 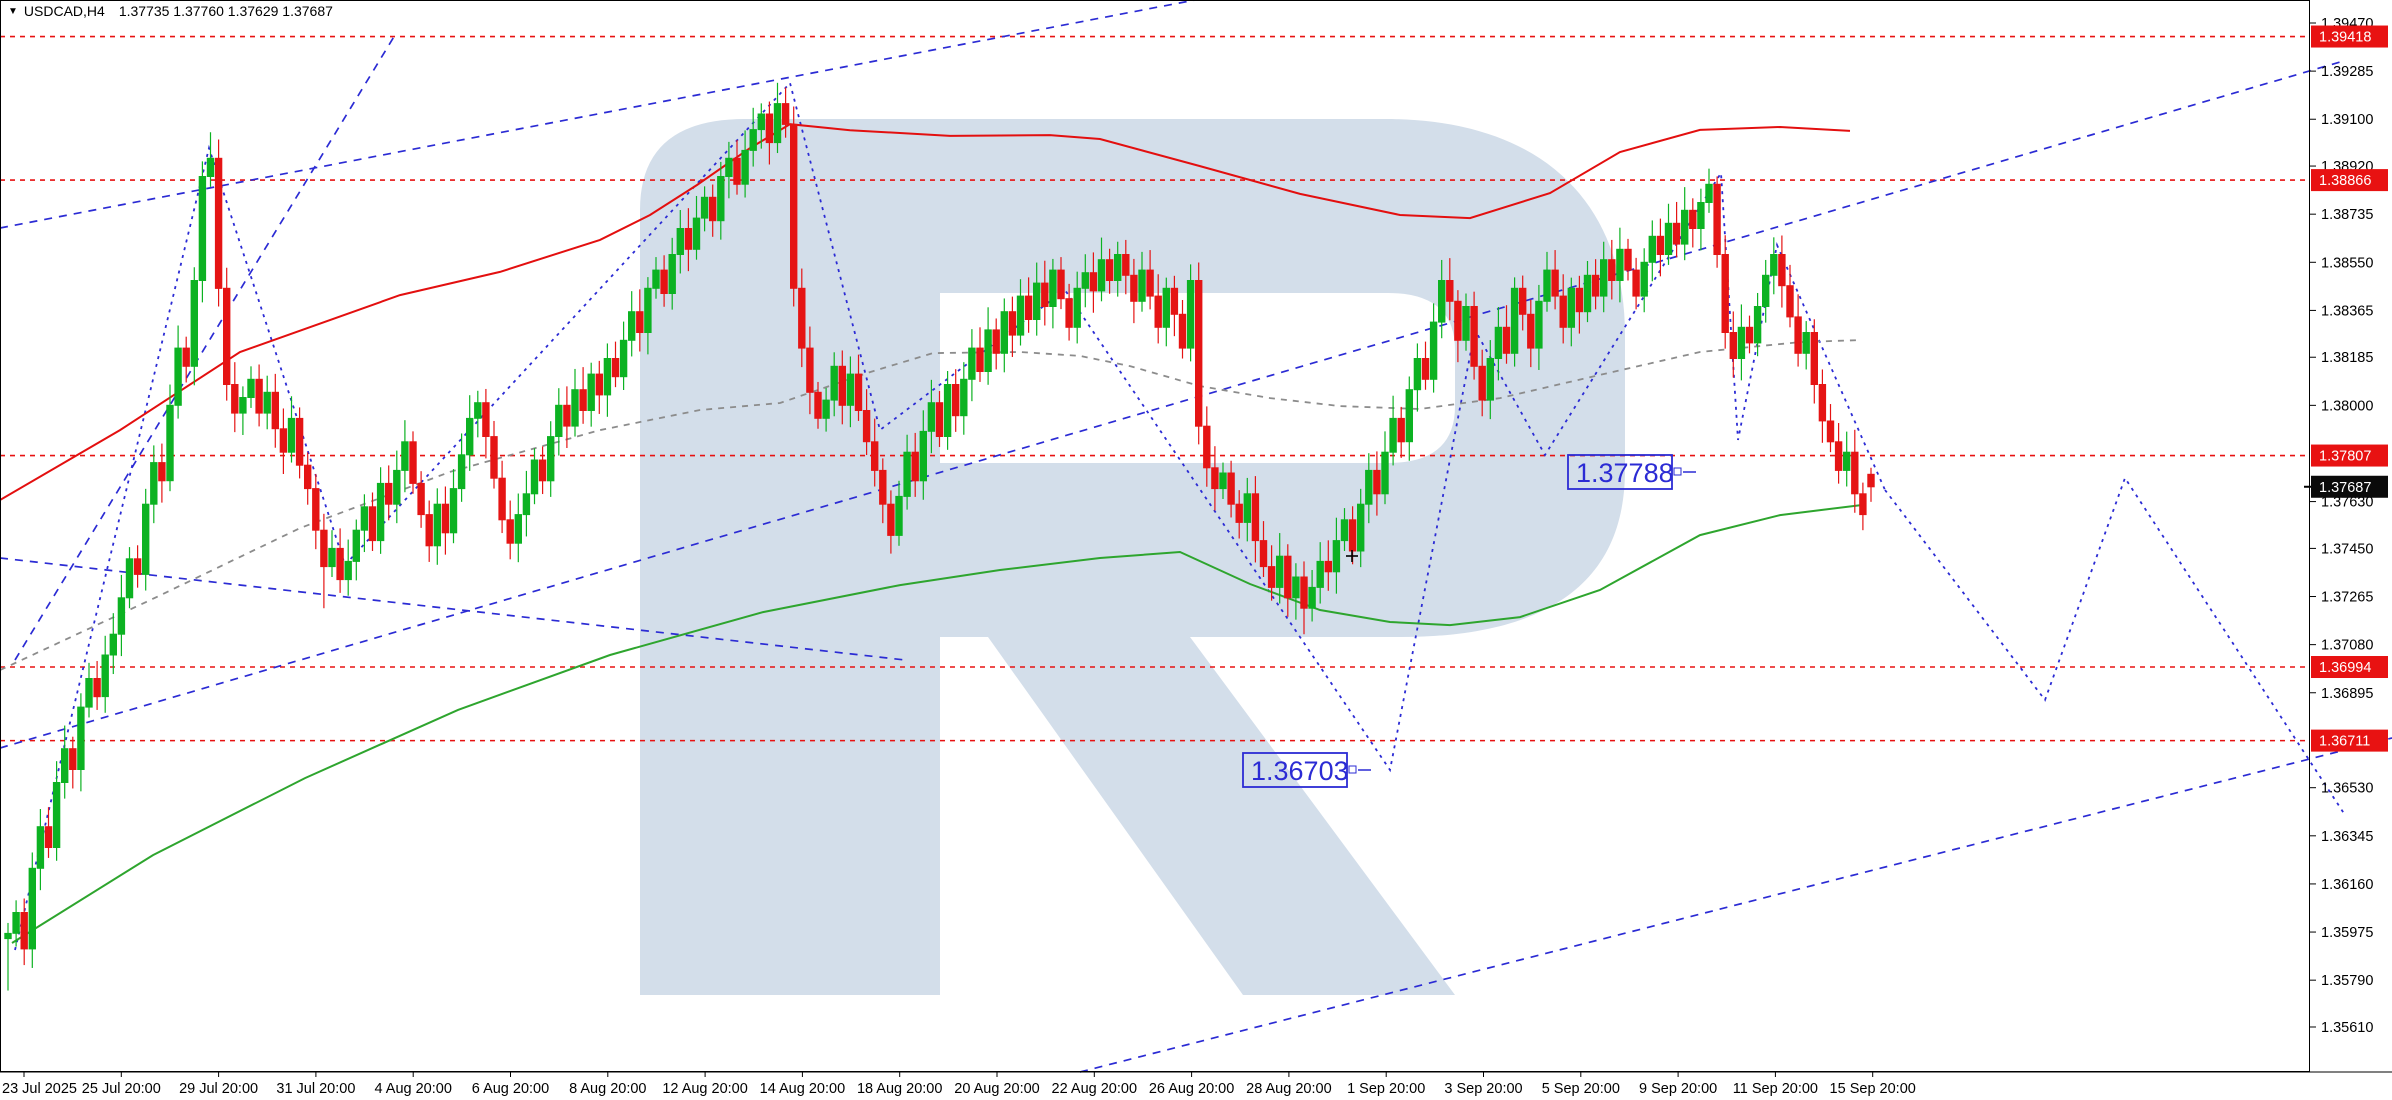 What do you see at coordinates (1191, 1089) in the screenshot?
I see `time-tick-label: 26 Aug 20:00` at bounding box center [1191, 1089].